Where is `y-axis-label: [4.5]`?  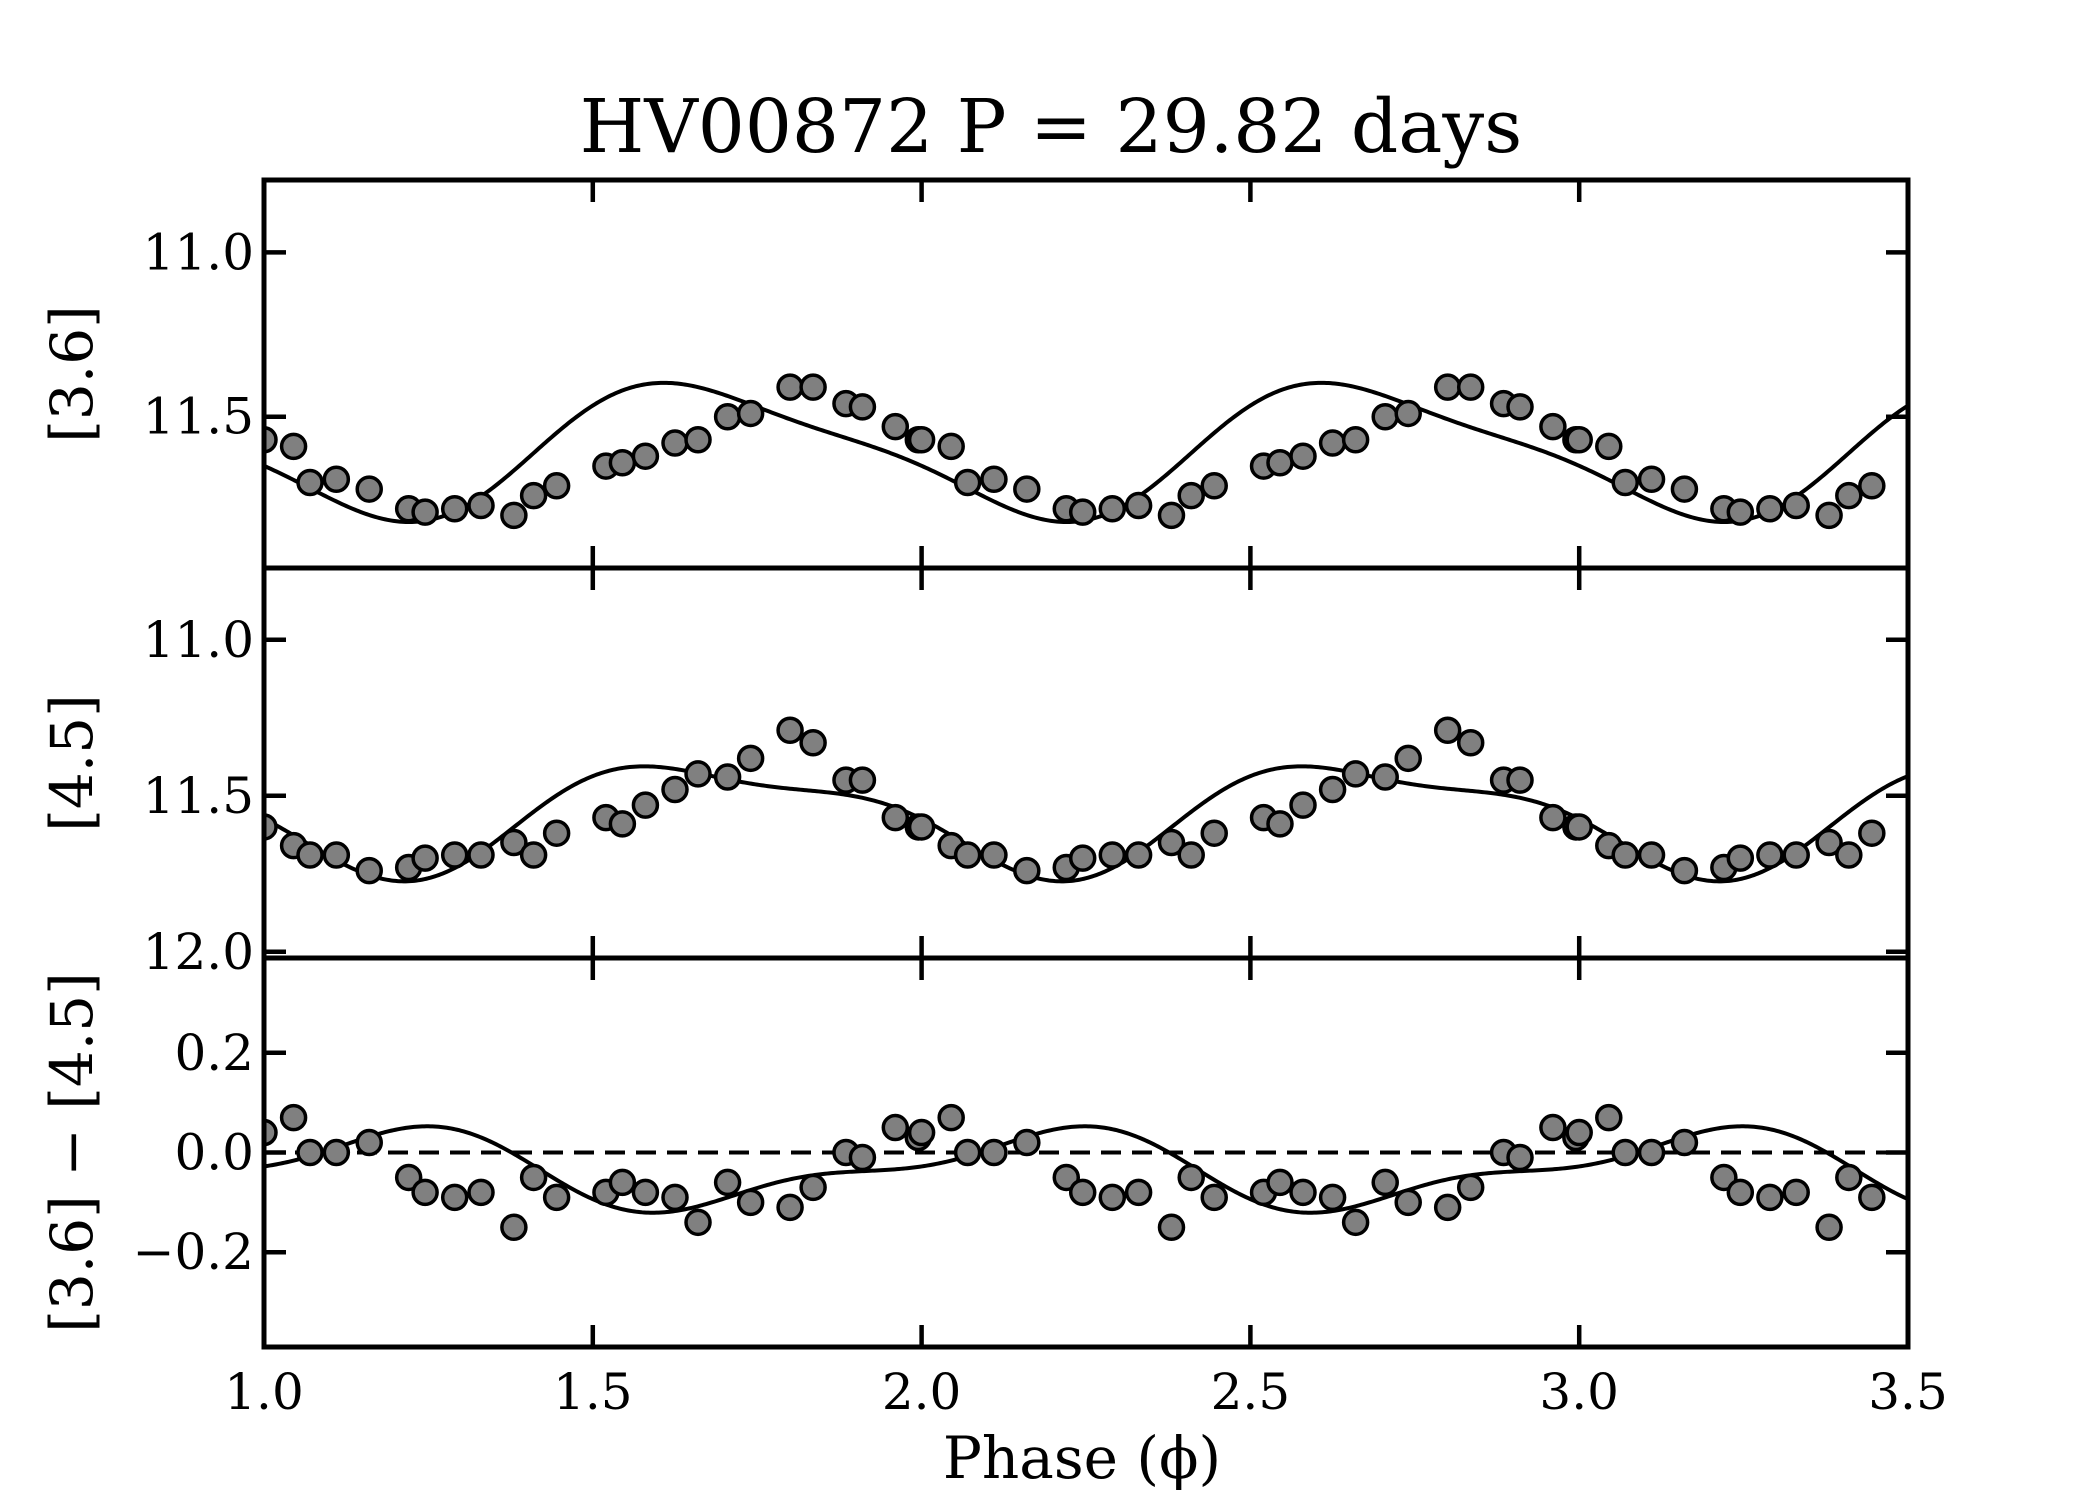
y-axis-label: [4.5] is located at coordinates (72, 763).